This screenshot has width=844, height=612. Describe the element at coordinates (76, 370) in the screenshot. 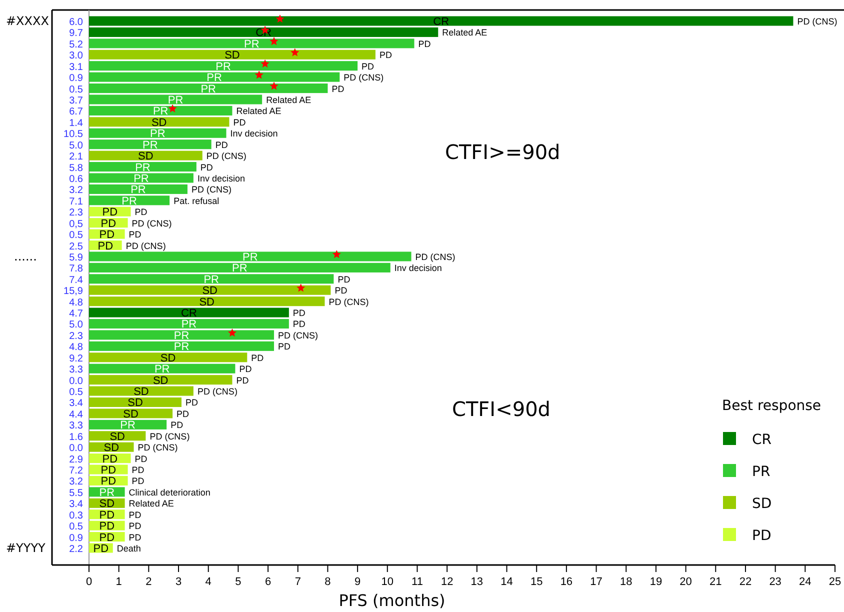

I see `y-tick-label: 3.3` at that location.